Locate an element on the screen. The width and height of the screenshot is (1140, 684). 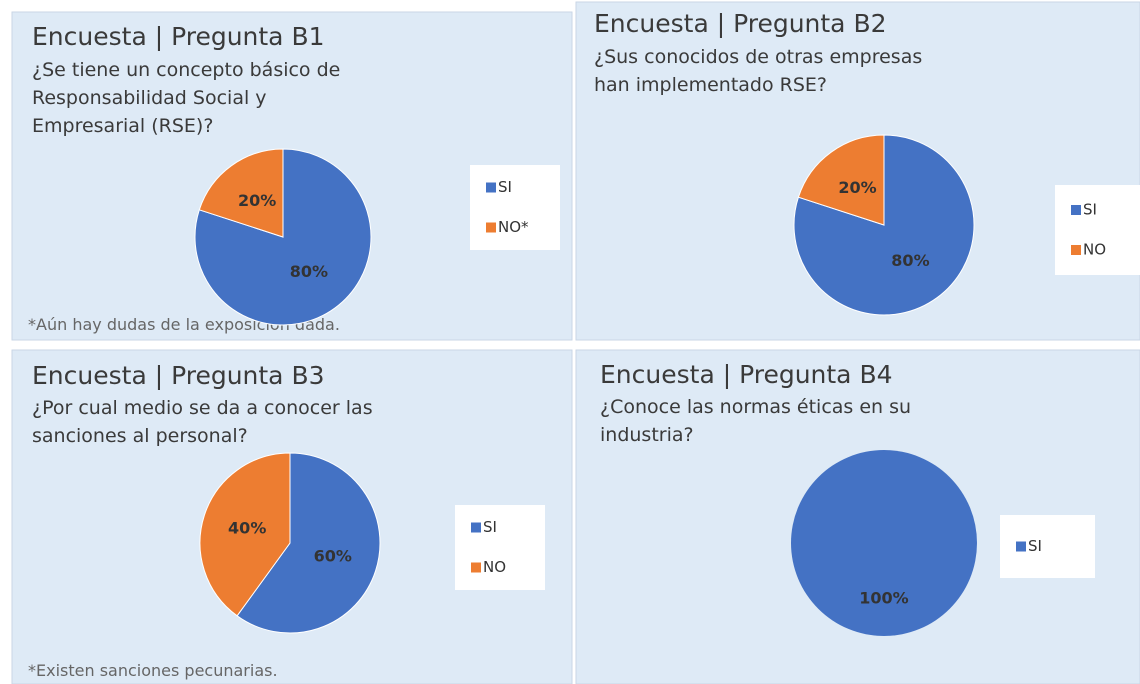
panel-subtitle: han implementado RSE? is located at coordinates (710, 85).